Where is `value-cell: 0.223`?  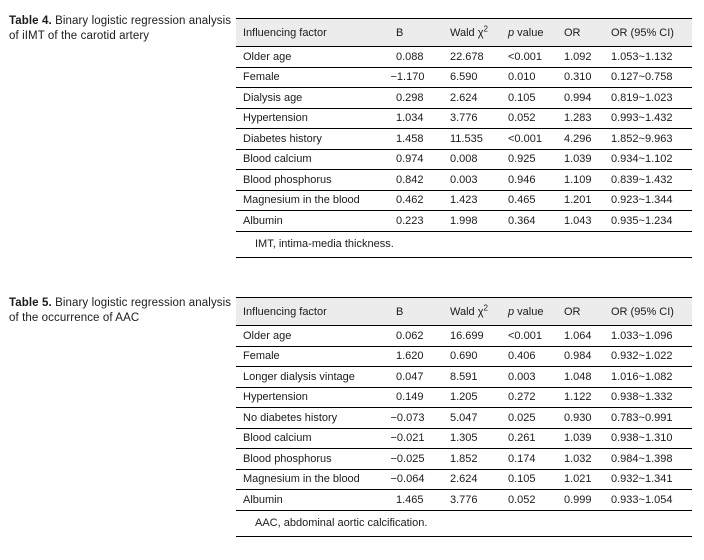 value-cell: 0.223 is located at coordinates (423, 221).